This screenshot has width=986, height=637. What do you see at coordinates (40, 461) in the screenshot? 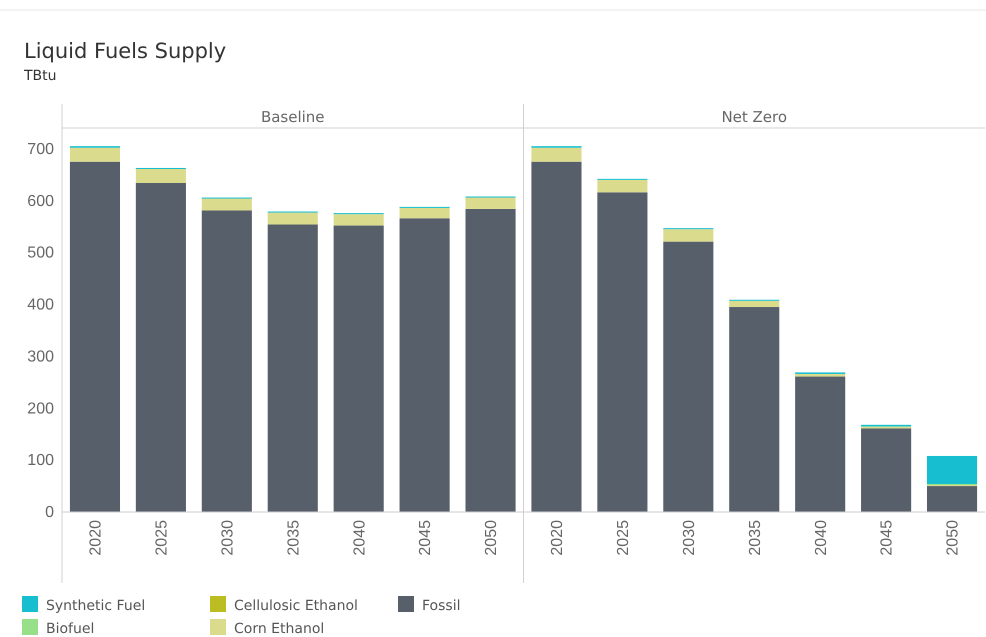
I see `y-tick-label: 100` at bounding box center [40, 461].